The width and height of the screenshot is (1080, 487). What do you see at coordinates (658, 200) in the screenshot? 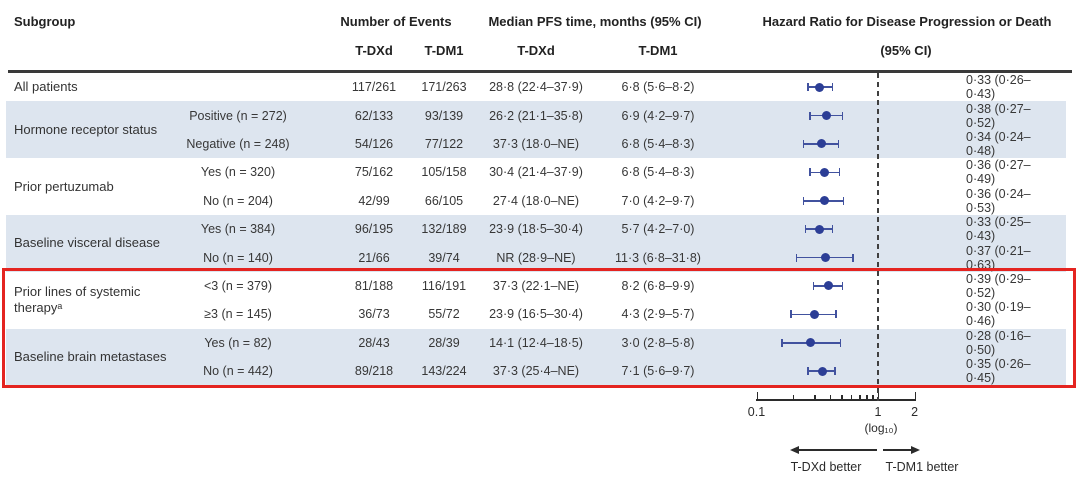
I see `median-pfs-tdm1-value: 7·0 (4·2–9·7)` at bounding box center [658, 200].